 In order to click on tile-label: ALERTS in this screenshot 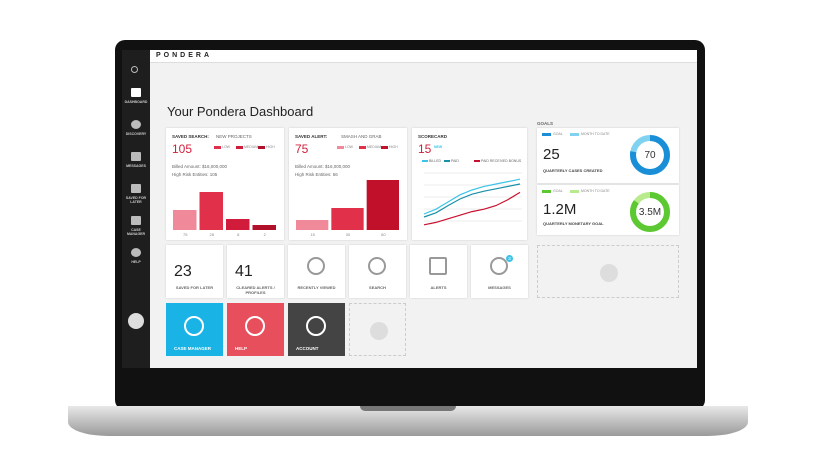, I will do `click(438, 287)`.